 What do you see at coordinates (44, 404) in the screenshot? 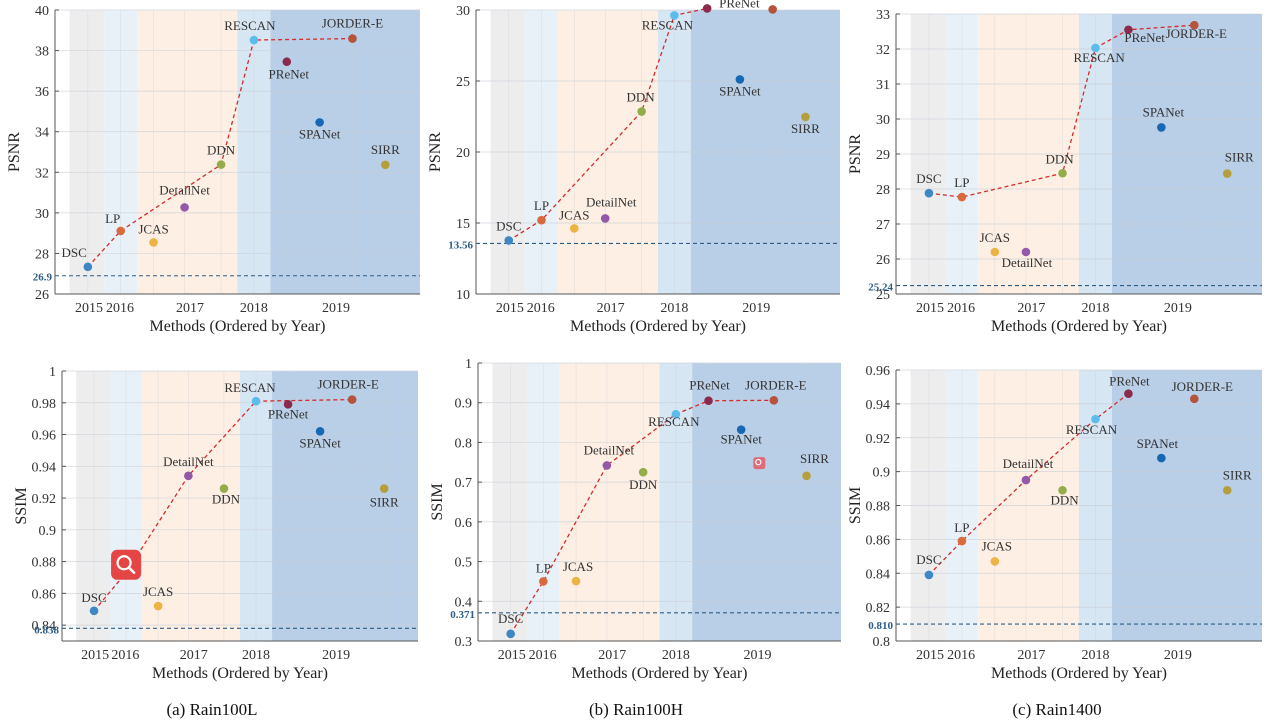
I see `y-tick-label: 0.98` at bounding box center [44, 404].